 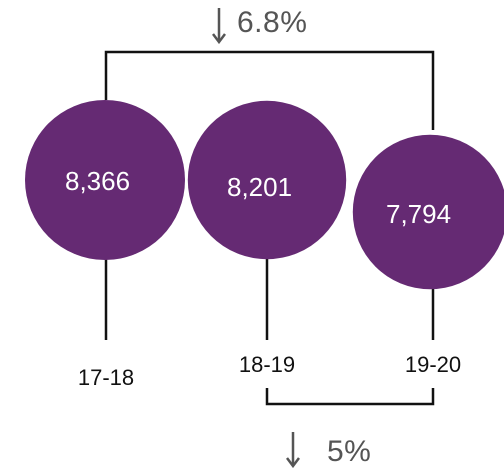 I want to click on category-label-17-18: 17-18, so click(x=106, y=377).